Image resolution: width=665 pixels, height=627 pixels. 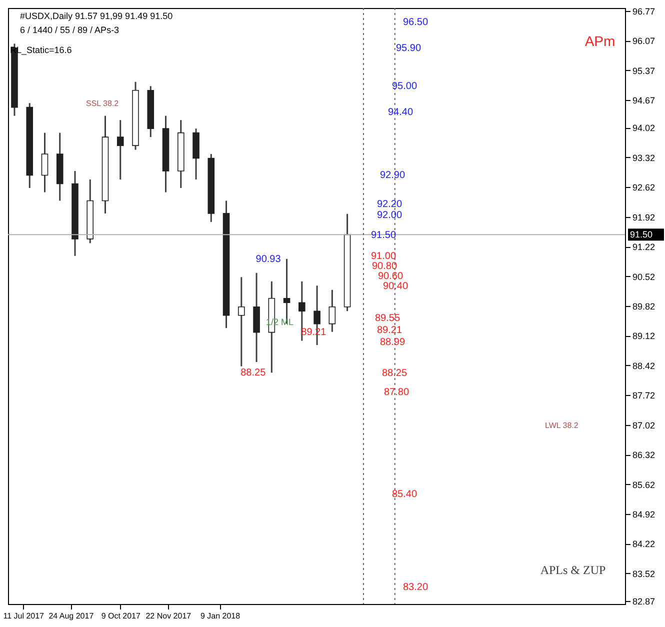 I want to click on annotation: APm, so click(x=600, y=41).